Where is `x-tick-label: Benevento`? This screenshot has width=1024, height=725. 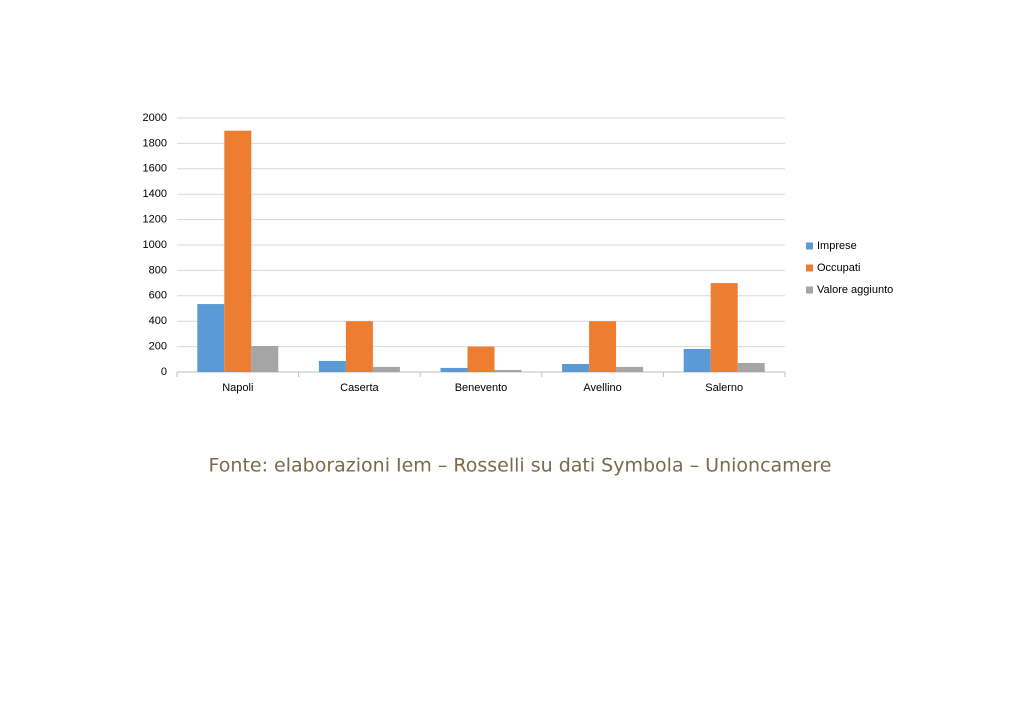
x-tick-label: Benevento is located at coordinates (481, 388).